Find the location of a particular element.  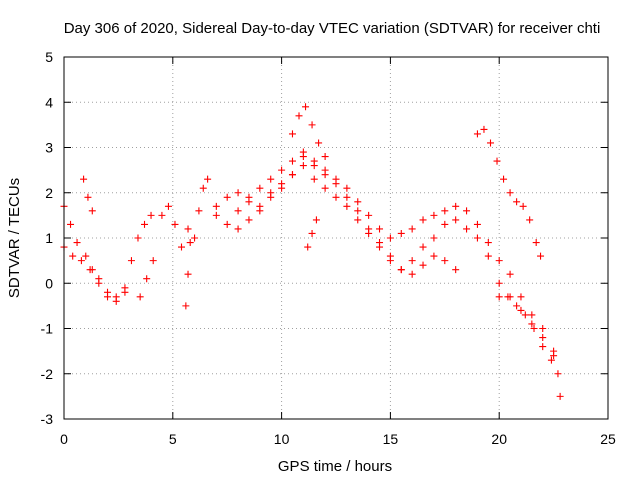

y-axis-label: SDTVAR / TECUs is located at coordinates (14, 238).